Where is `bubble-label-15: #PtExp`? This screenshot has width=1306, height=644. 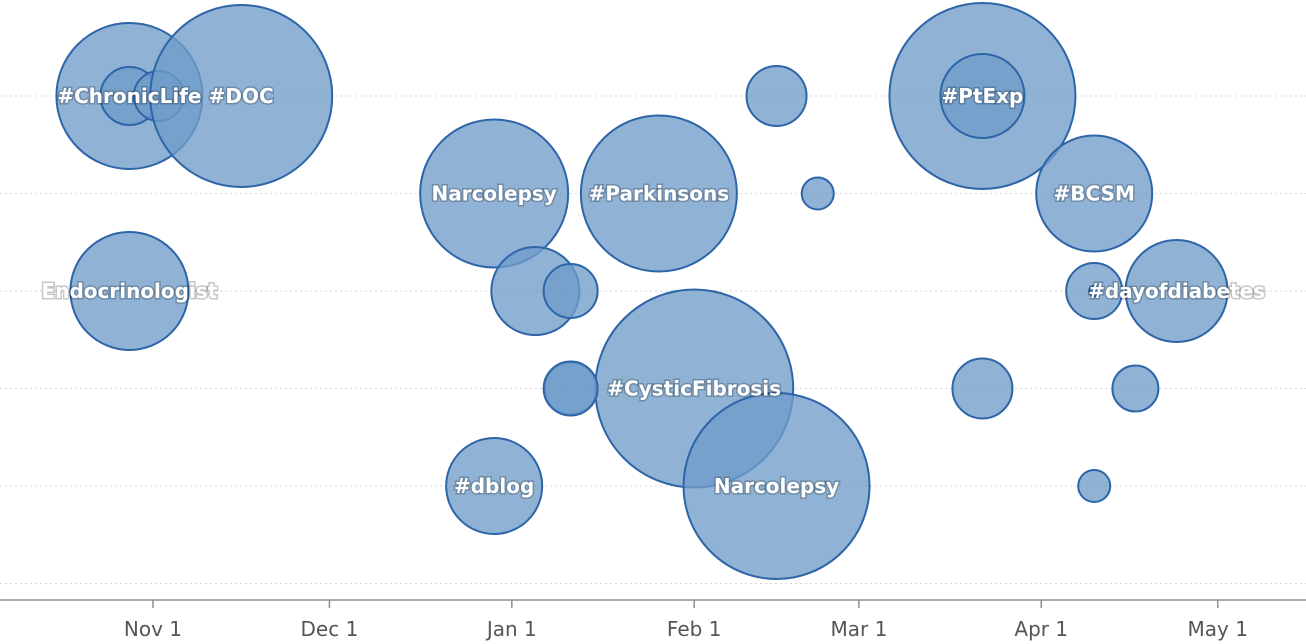
bubble-label-15: #PtExp is located at coordinates (983, 96).